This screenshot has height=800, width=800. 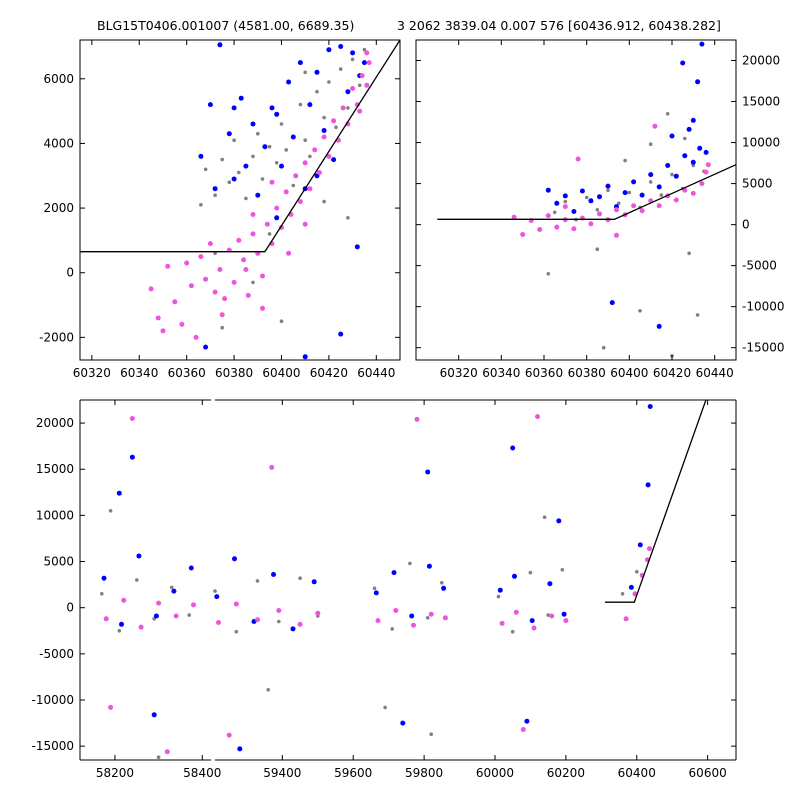 I want to click on x-tick-label: 59600, so click(x=353, y=773).